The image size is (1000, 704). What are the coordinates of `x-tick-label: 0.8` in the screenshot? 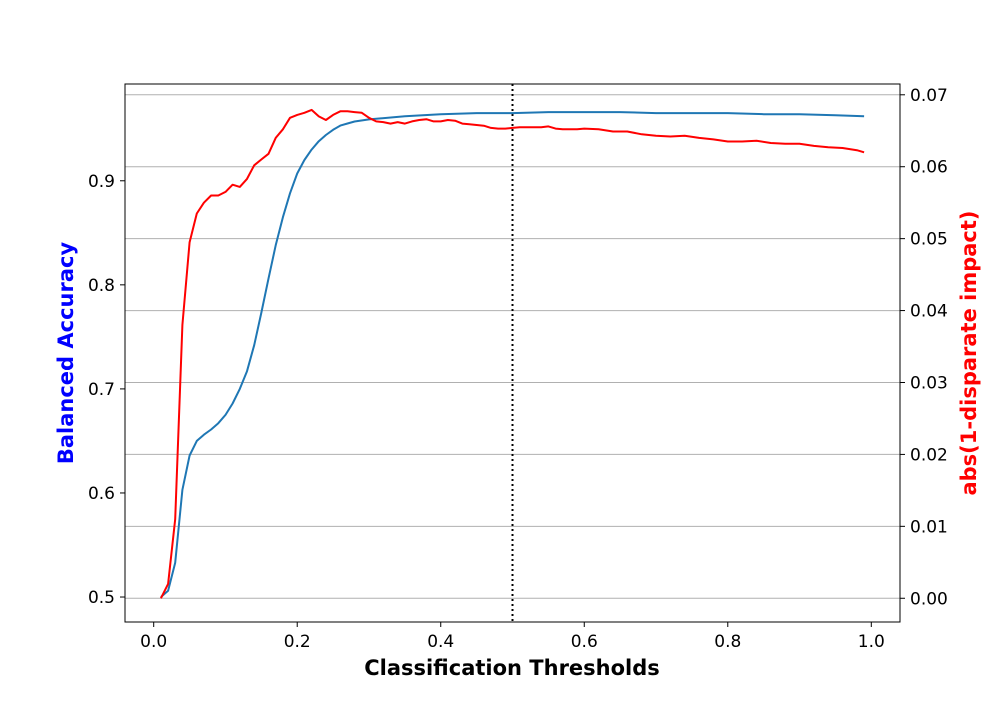 It's located at (727, 642).